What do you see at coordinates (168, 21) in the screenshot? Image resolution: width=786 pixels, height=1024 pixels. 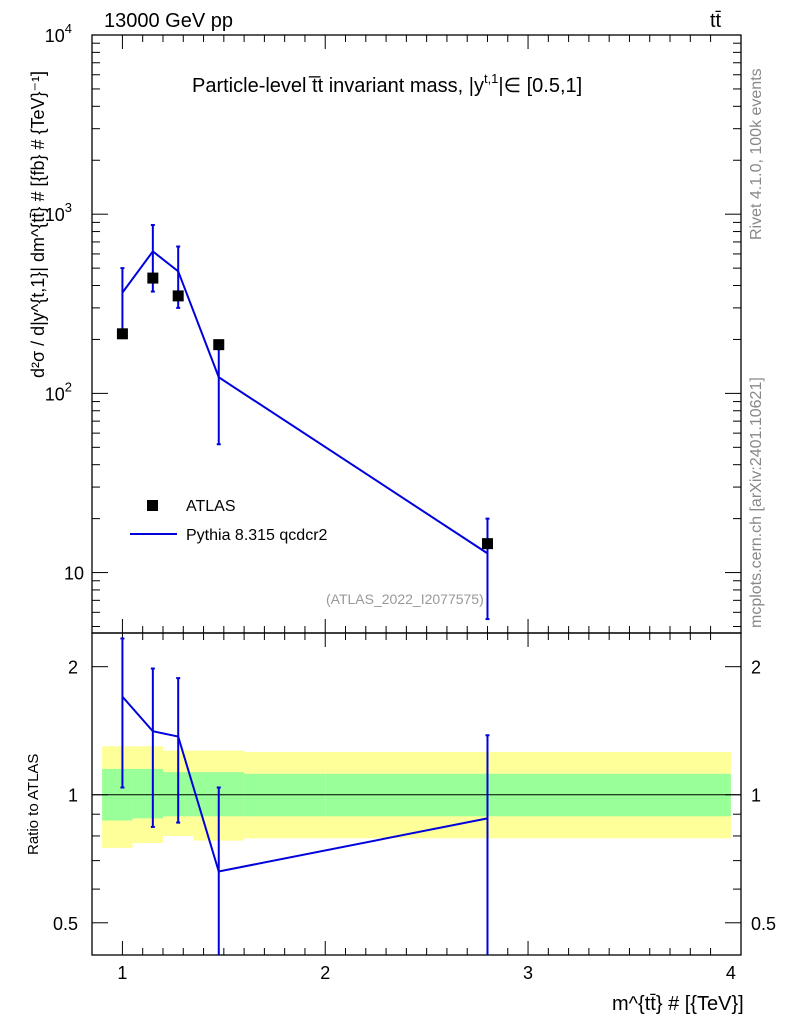 I see `header-left: 13000 GeV pp` at bounding box center [168, 21].